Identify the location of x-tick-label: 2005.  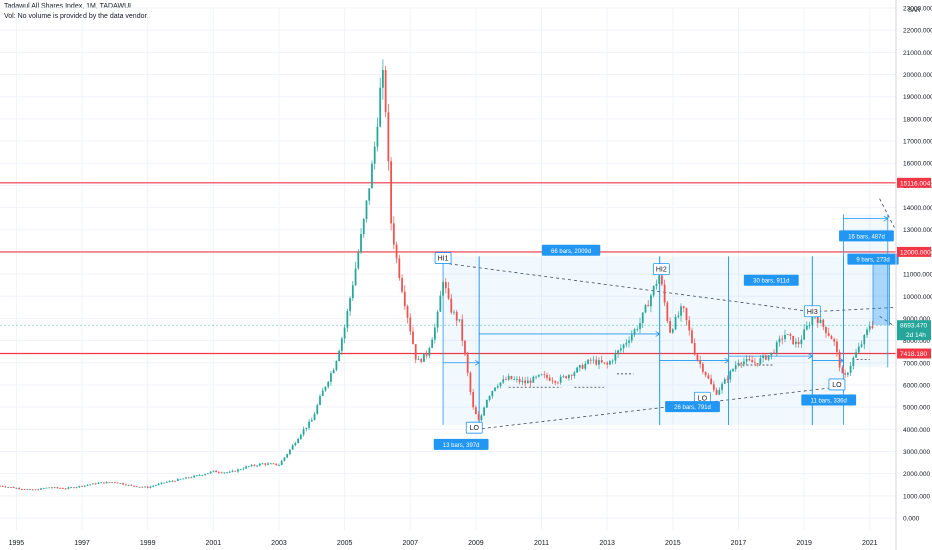
(345, 543).